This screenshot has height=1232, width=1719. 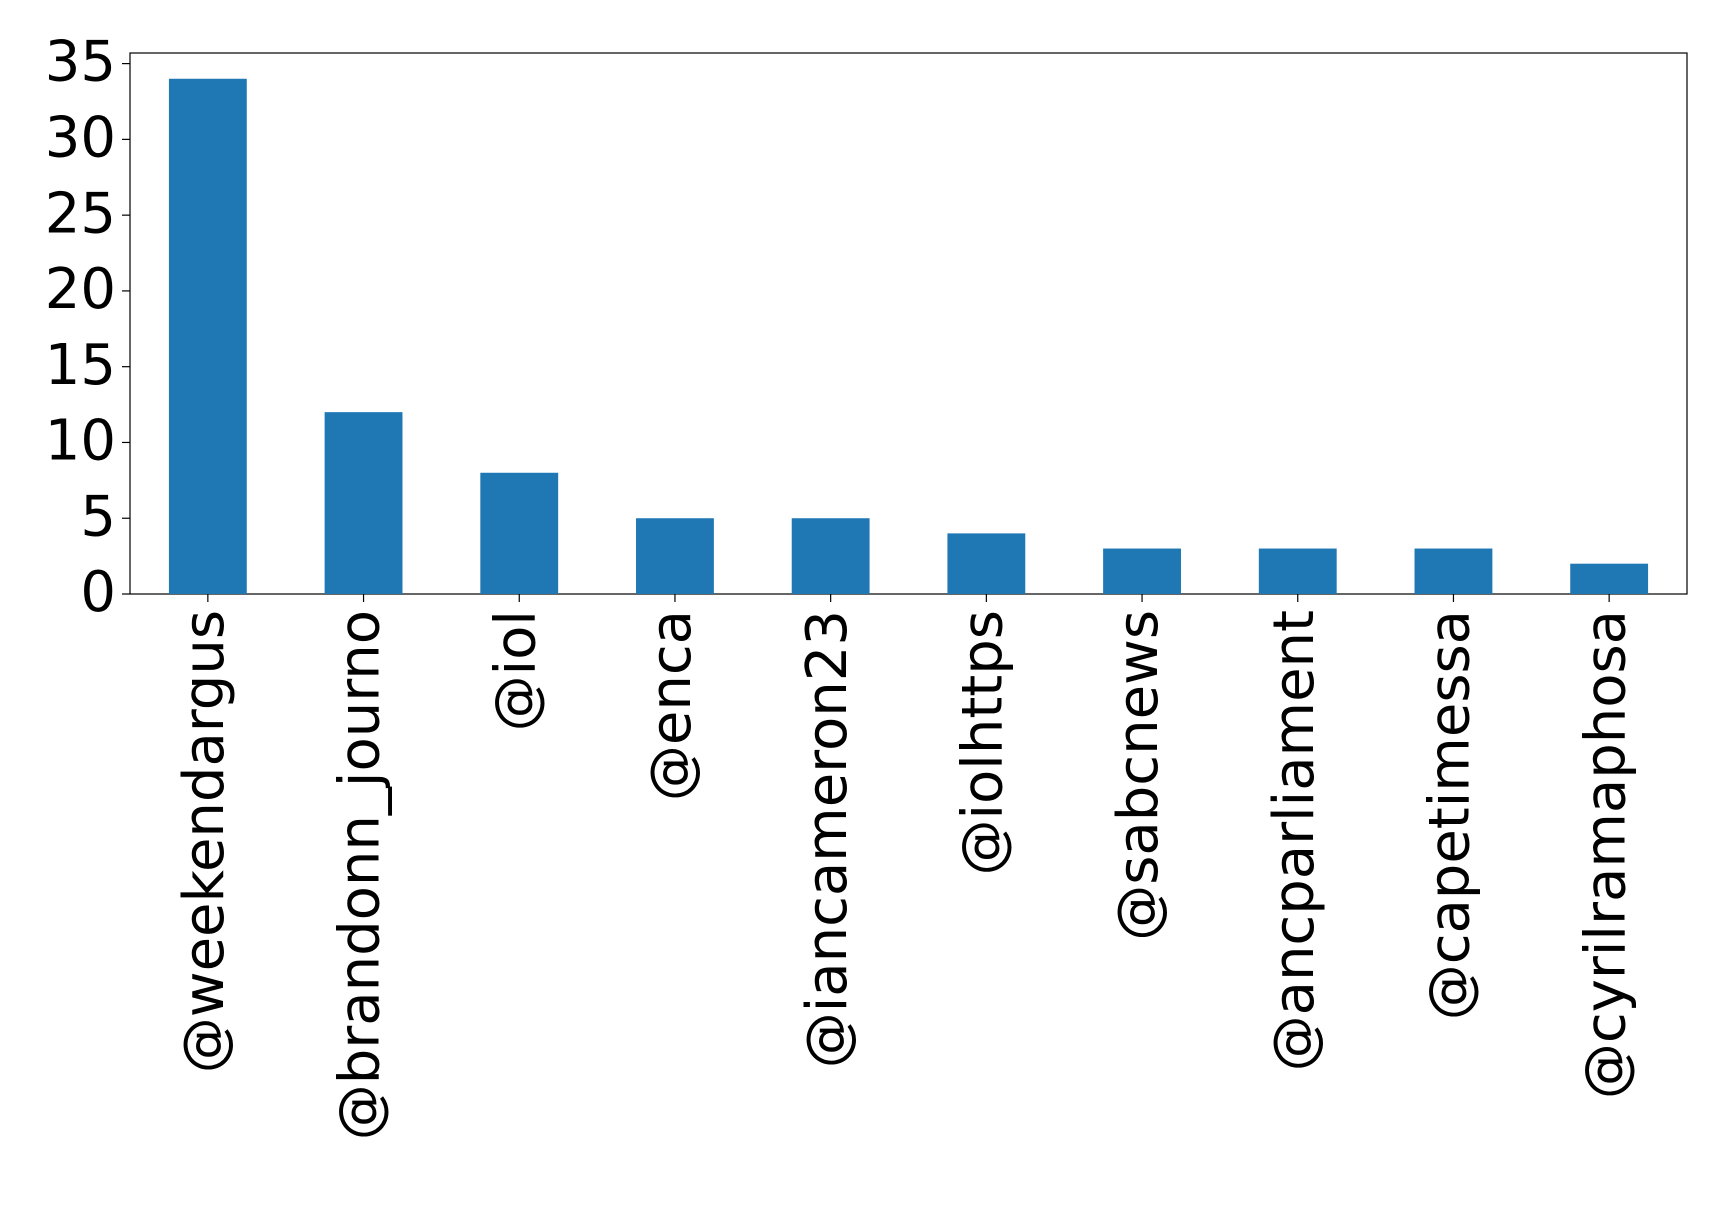 I want to click on x-tick-label: @cyrilramaphosa, so click(x=1605, y=854).